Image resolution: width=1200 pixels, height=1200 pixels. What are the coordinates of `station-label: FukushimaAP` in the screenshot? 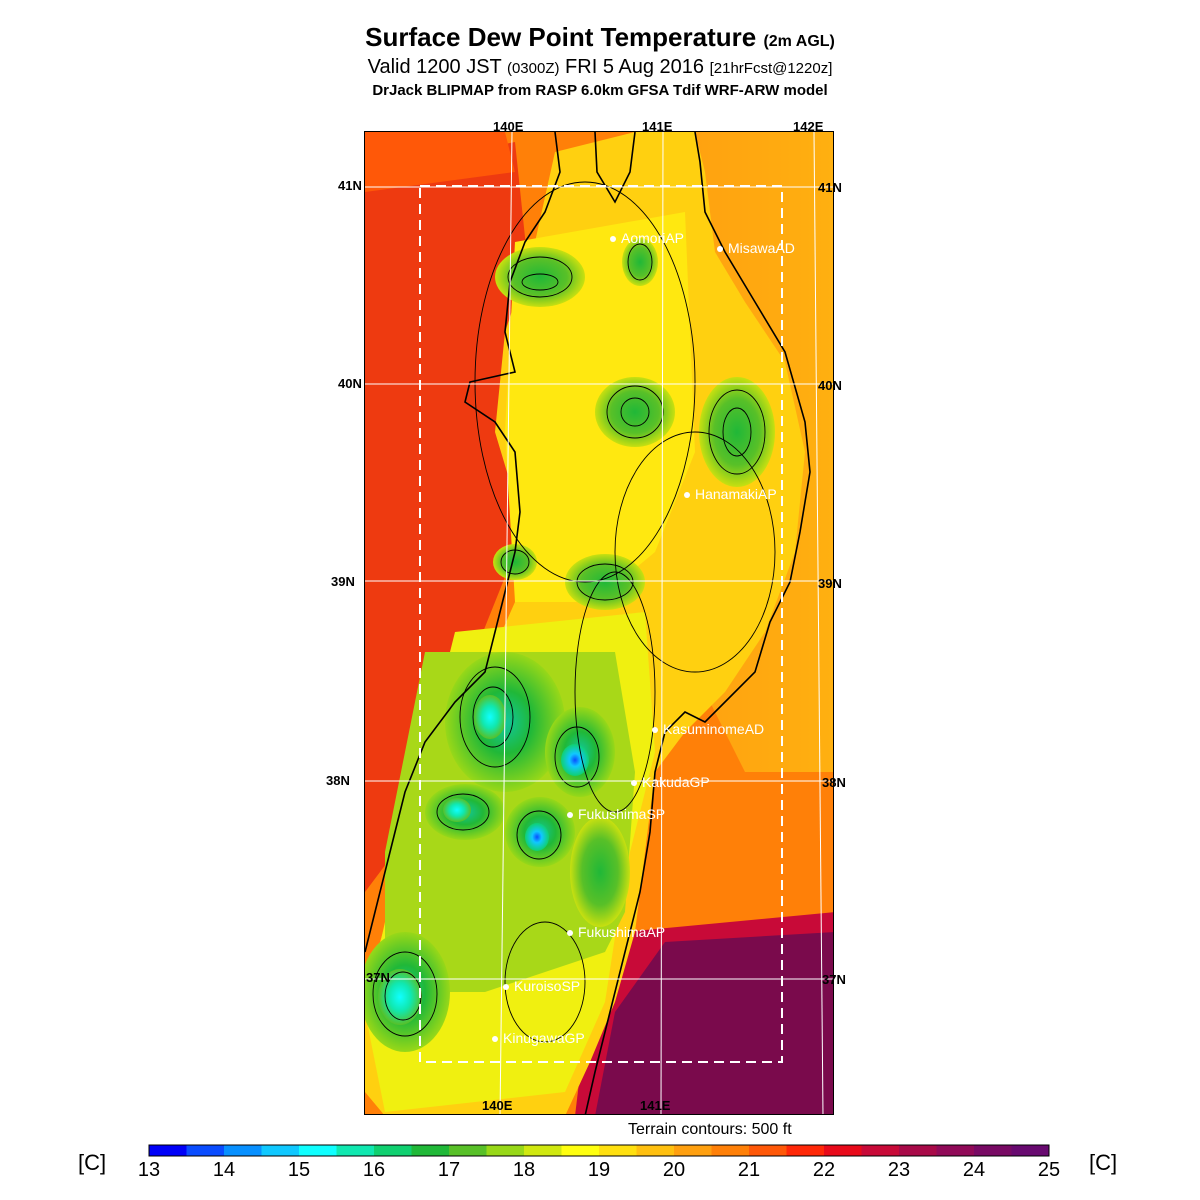 It's located at (622, 932).